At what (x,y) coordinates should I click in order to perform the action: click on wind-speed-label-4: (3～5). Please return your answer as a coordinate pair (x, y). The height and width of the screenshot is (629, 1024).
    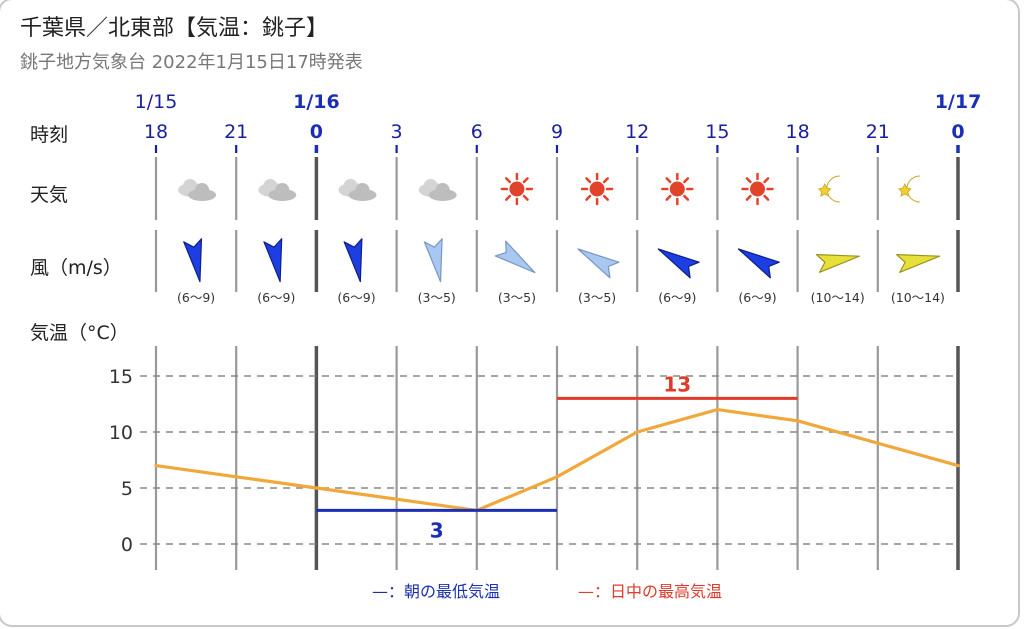
    Looking at the image, I should click on (517, 297).